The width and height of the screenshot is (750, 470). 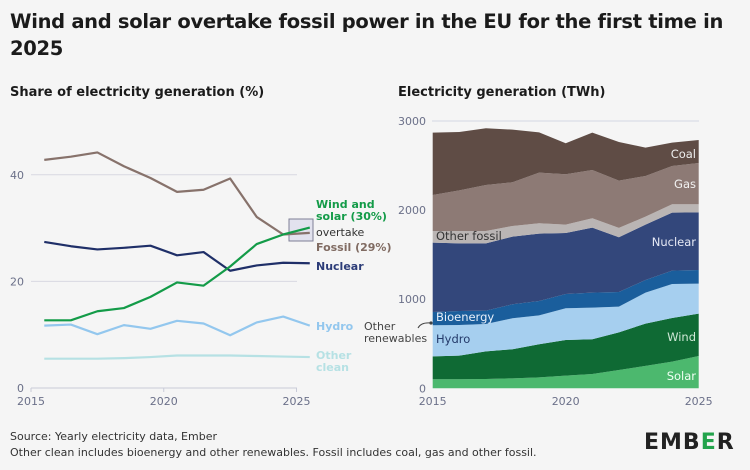 I want to click on area-solar, so click(x=565, y=372).